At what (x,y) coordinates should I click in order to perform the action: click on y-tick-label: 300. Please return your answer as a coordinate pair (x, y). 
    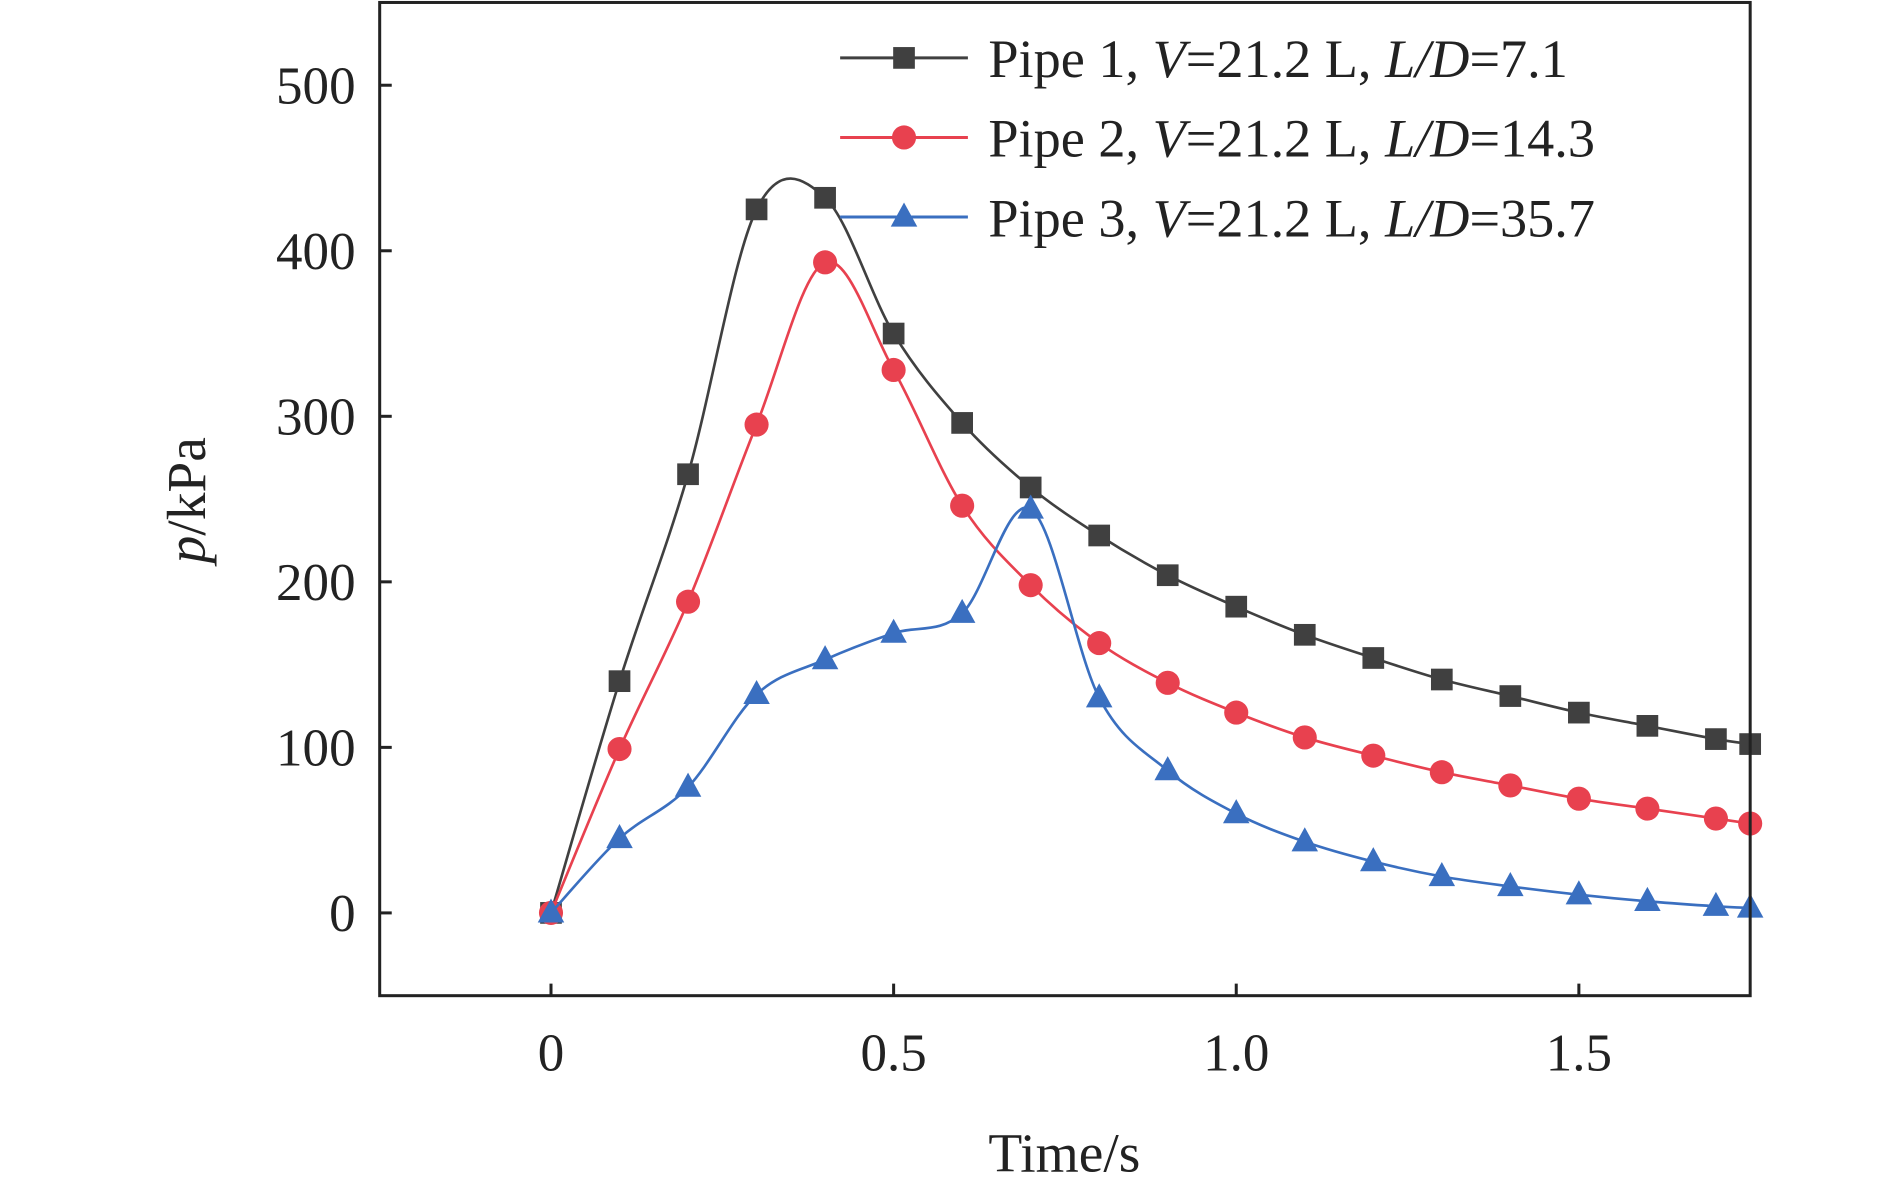
    Looking at the image, I should click on (316, 417).